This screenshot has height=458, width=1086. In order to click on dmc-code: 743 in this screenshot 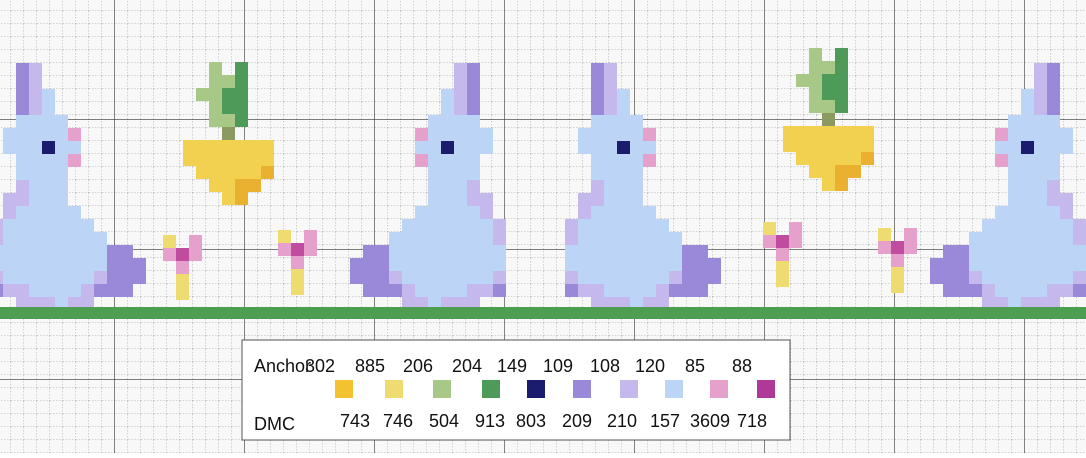, I will do `click(355, 421)`.